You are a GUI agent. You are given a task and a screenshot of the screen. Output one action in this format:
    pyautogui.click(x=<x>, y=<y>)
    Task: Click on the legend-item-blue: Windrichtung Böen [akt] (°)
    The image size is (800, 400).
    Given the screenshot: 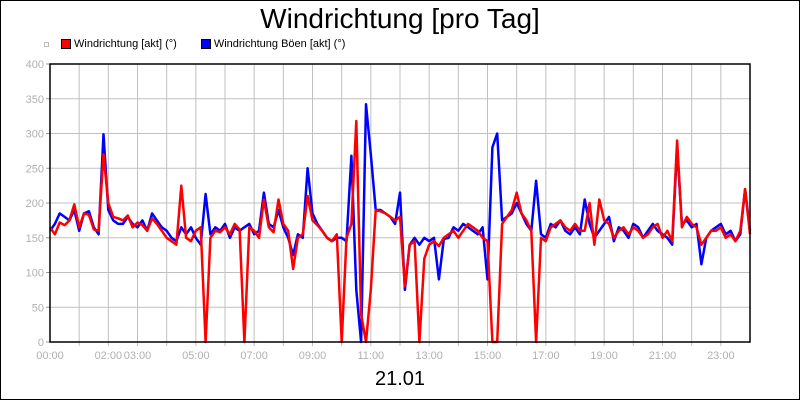 What is the action you would take?
    pyautogui.click(x=273, y=44)
    